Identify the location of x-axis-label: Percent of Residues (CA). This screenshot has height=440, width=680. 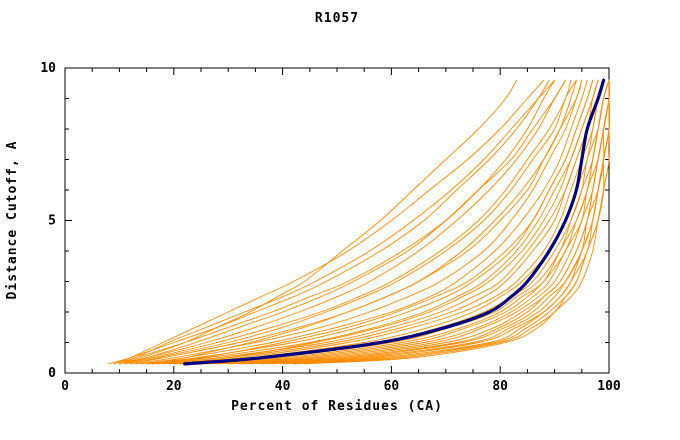
(337, 406).